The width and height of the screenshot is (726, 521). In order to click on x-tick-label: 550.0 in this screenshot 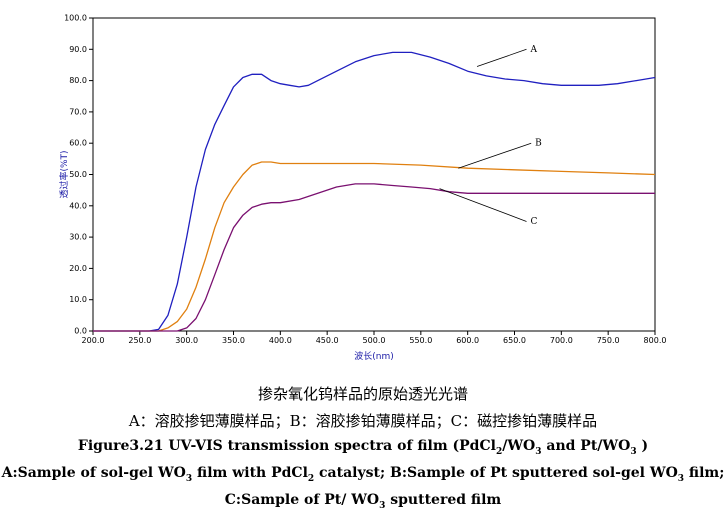, I will do `click(420, 340)`.